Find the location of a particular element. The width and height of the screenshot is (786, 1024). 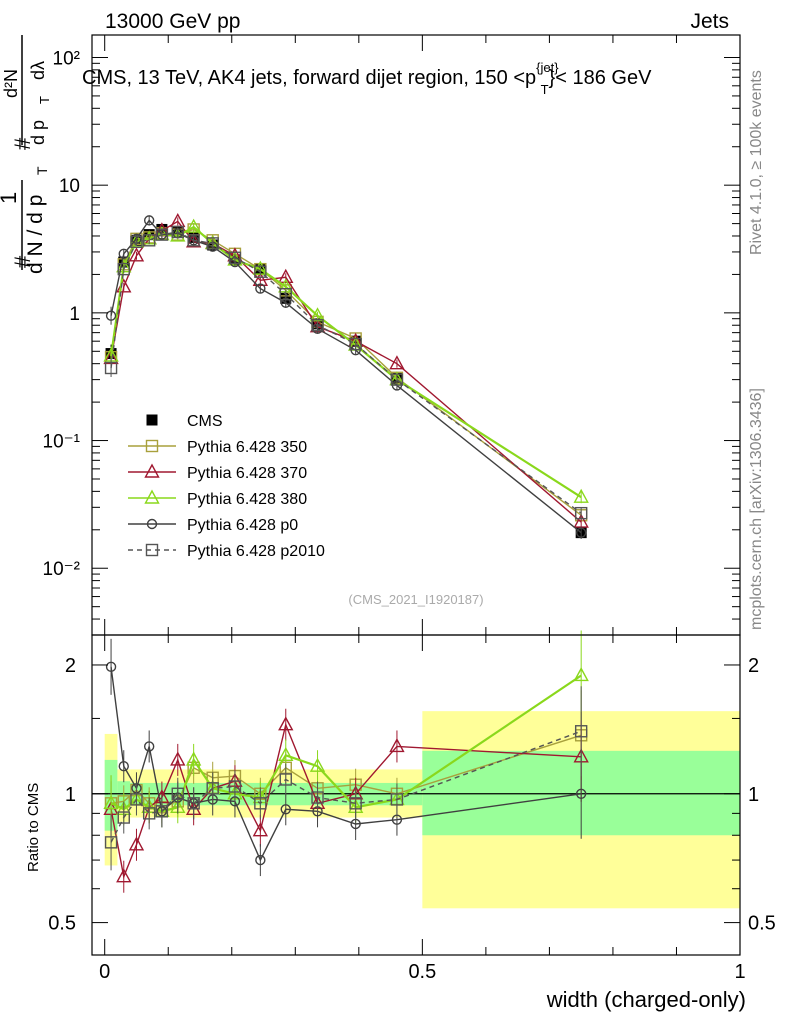

y-tick-label: 10² is located at coordinates (66, 58).